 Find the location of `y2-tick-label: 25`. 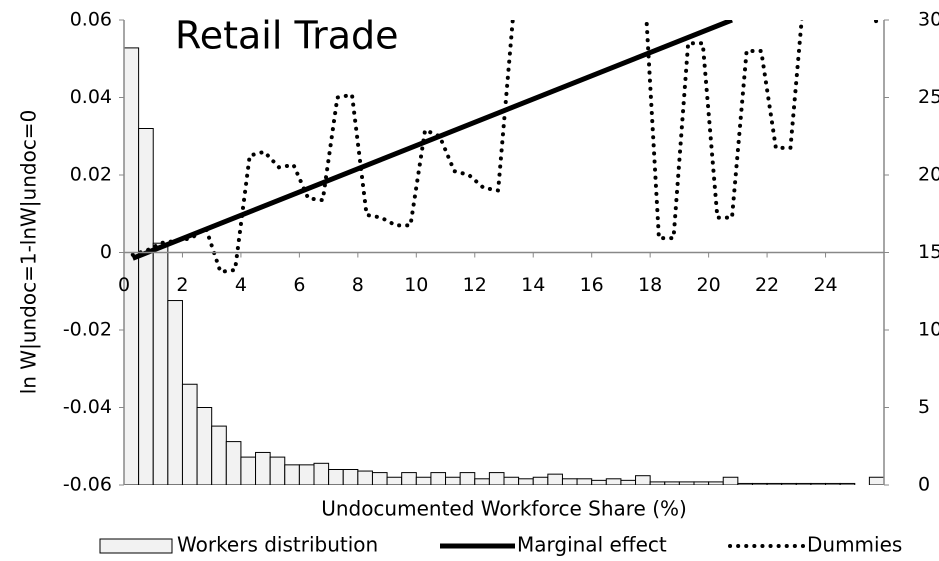

y2-tick-label: 25 is located at coordinates (928, 97).